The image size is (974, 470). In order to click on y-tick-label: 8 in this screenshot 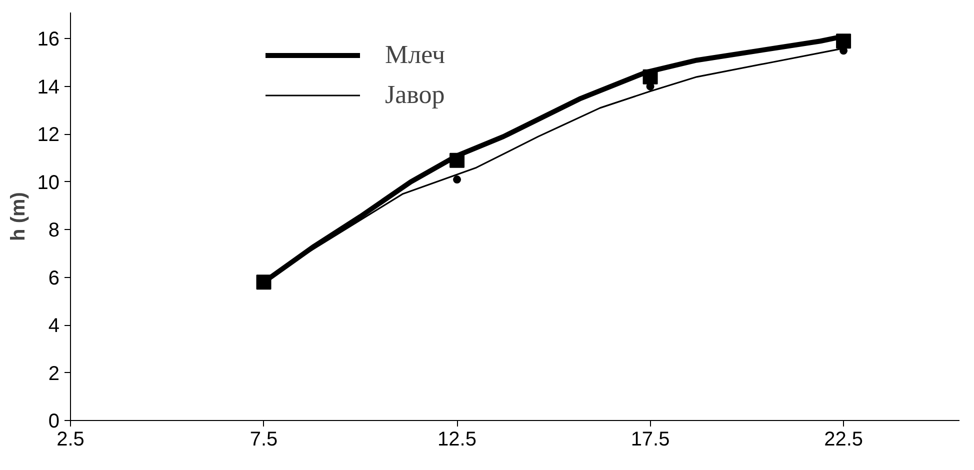, I will do `click(54, 231)`.